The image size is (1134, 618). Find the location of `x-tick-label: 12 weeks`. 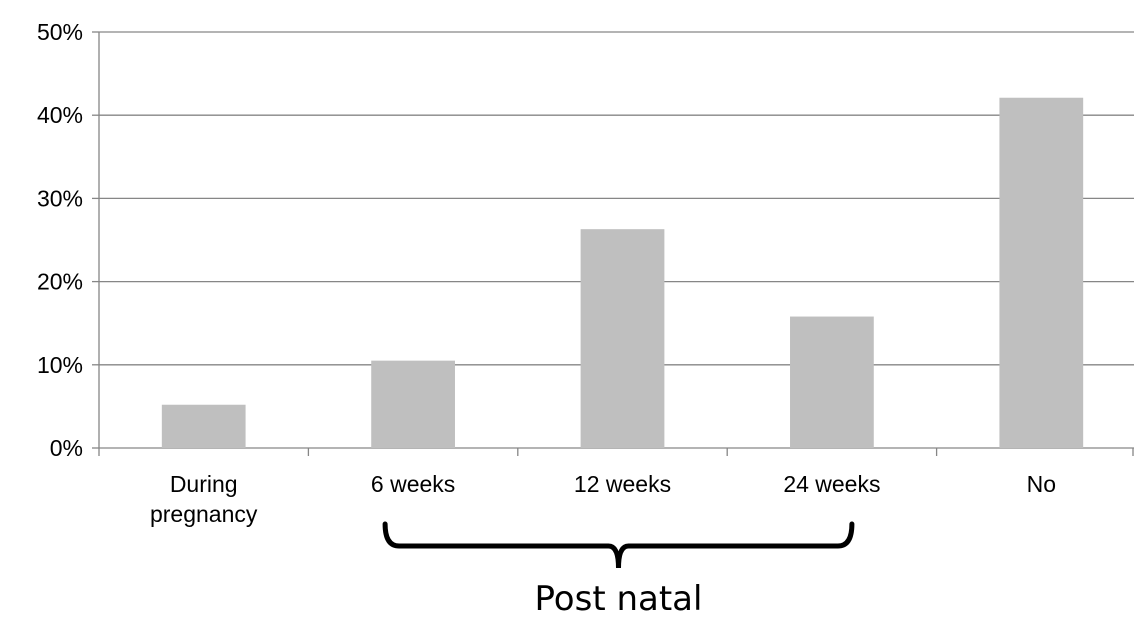

x-tick-label: 12 weeks is located at coordinates (622, 484).